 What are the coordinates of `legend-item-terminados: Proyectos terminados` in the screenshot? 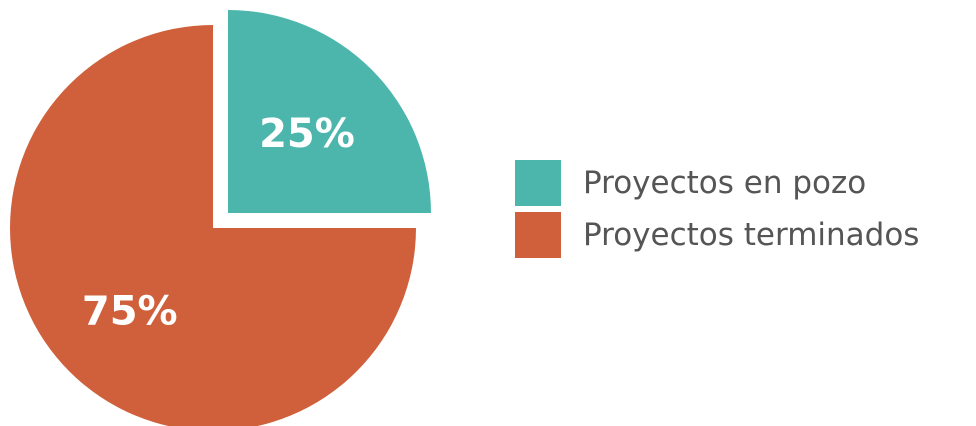 It's located at (742, 235).